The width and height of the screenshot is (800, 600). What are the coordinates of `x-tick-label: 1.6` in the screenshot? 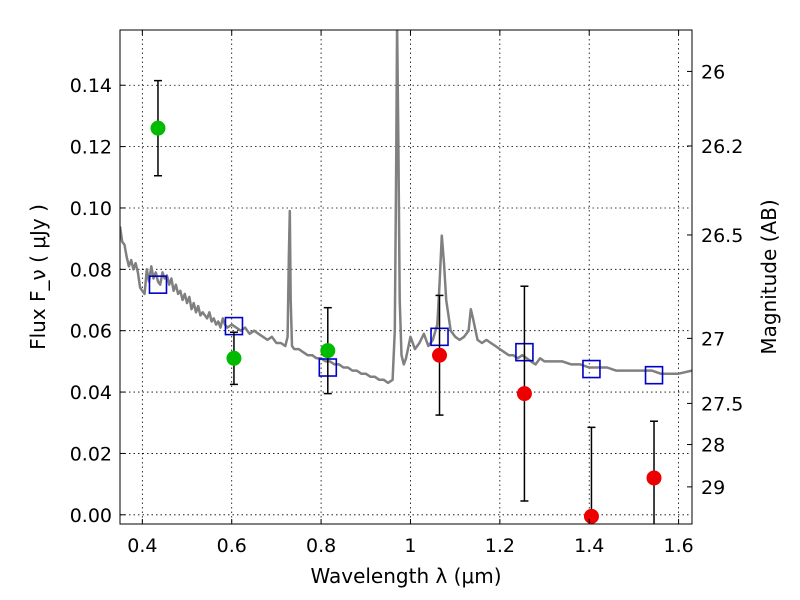 It's located at (678, 546).